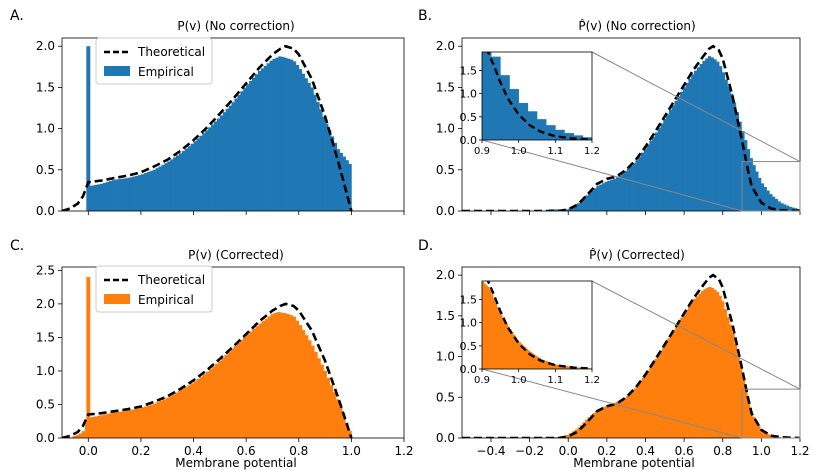 The height and width of the screenshot is (470, 822). Describe the element at coordinates (445, 211) in the screenshot. I see `y-tick-label: 0.0` at that location.